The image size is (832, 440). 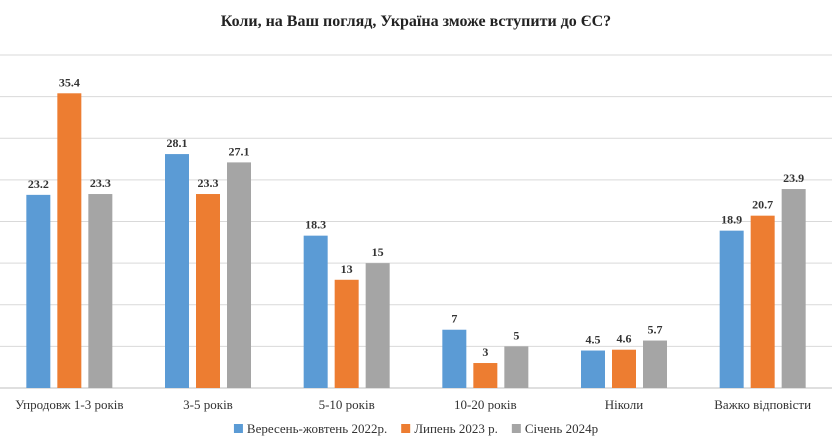 What do you see at coordinates (516, 335) in the screenshot?
I see `data-label: 5` at bounding box center [516, 335].